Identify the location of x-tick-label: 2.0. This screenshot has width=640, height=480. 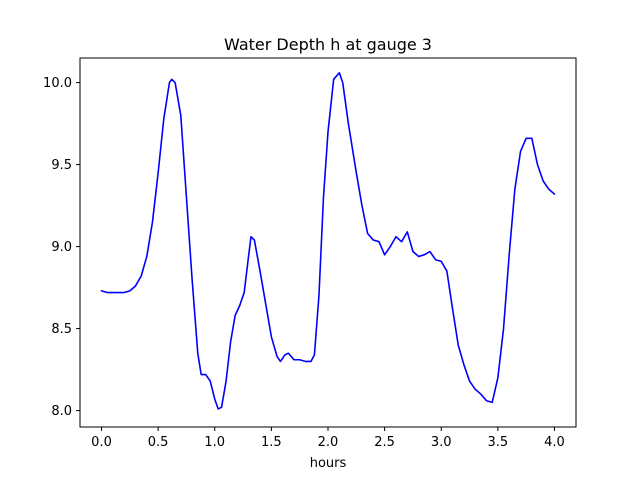
(328, 442).